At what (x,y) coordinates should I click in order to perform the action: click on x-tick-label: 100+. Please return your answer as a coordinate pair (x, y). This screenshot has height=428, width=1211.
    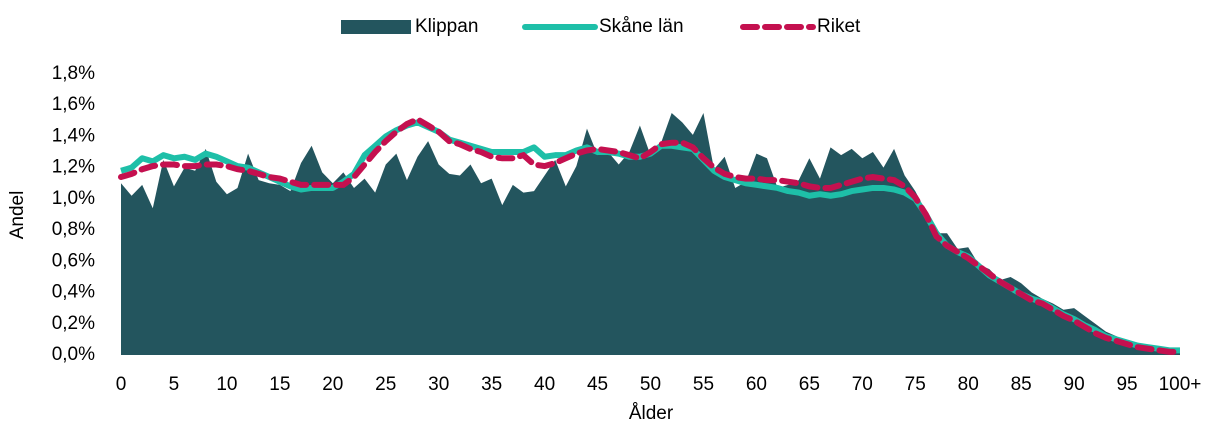
    Looking at the image, I should click on (1180, 384).